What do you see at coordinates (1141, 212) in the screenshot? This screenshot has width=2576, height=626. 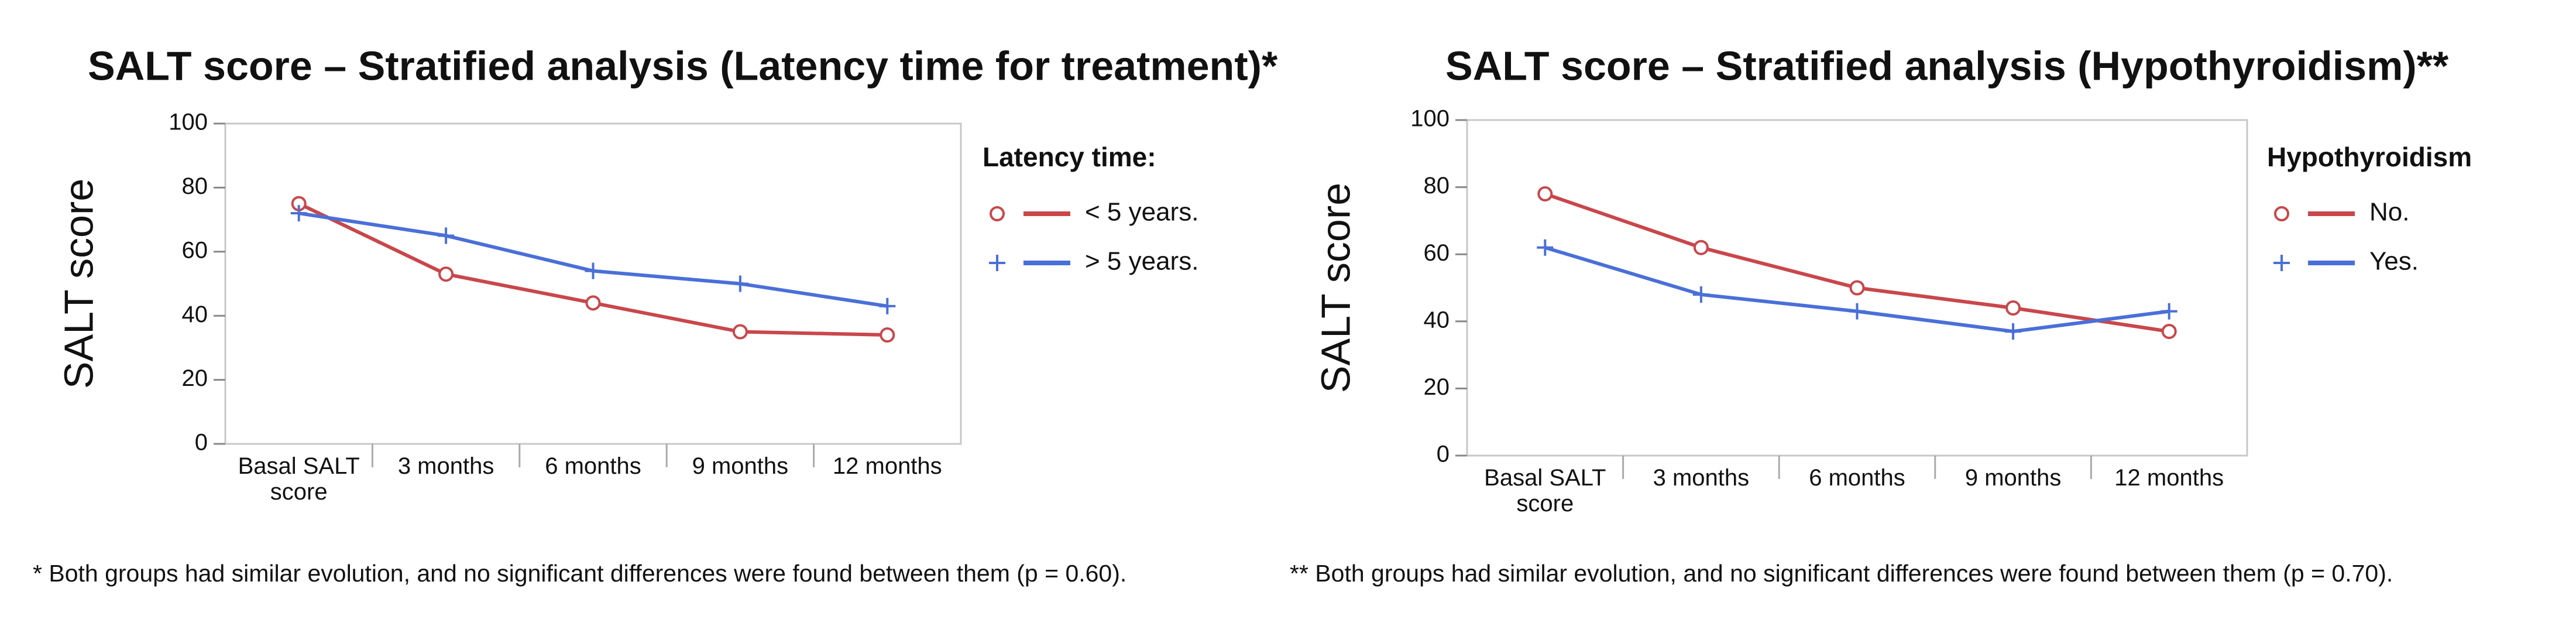 I see `legend-label: < 5 years.` at bounding box center [1141, 212].